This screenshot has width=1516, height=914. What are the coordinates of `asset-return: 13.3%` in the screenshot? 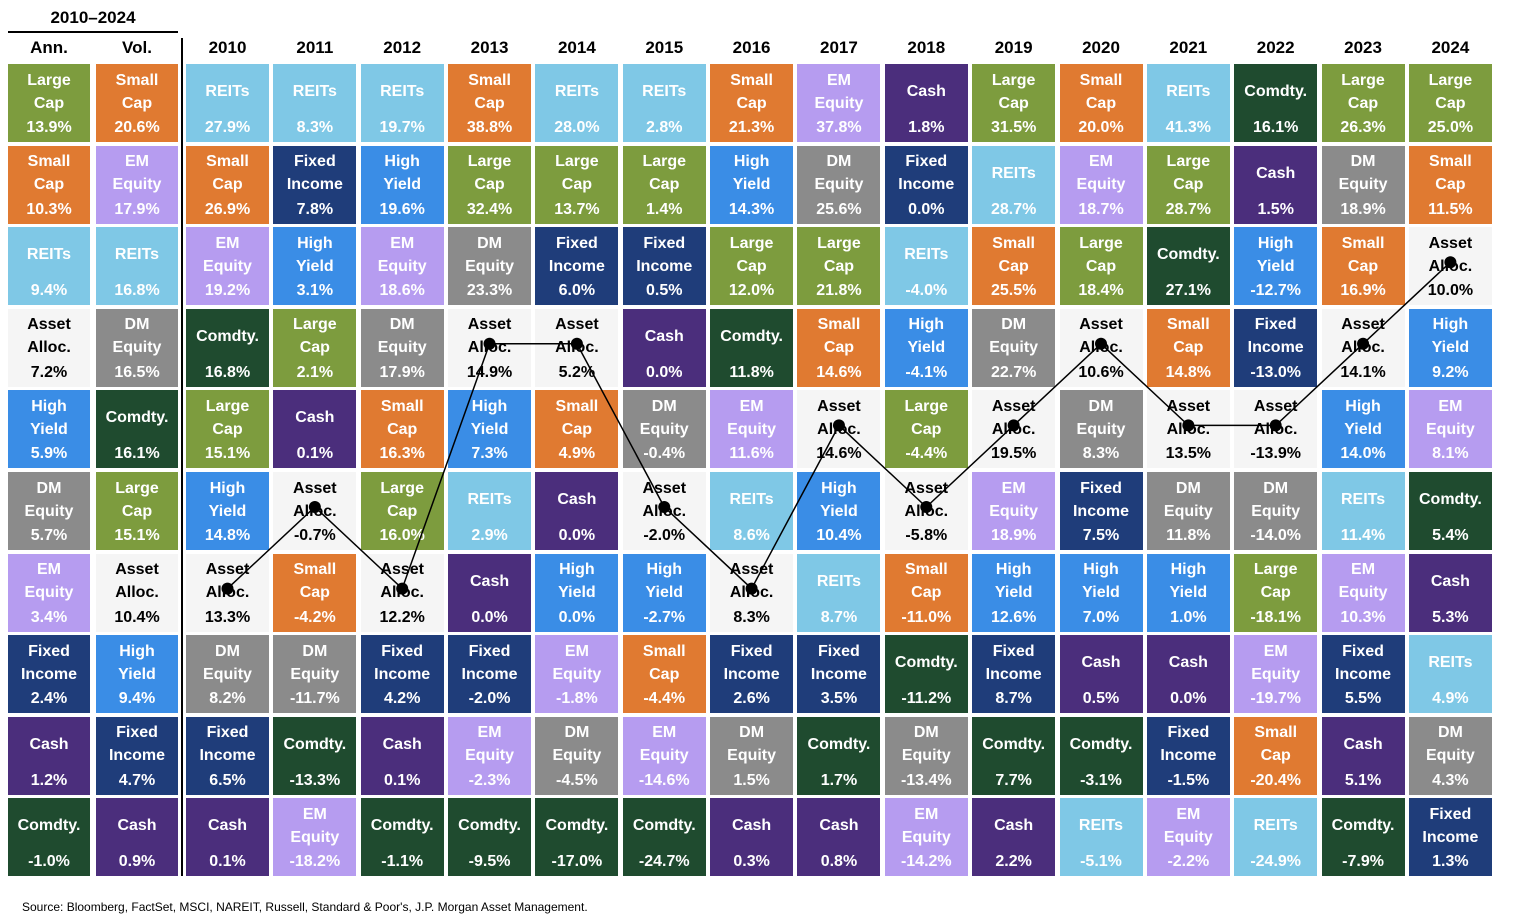 It's located at (227, 617).